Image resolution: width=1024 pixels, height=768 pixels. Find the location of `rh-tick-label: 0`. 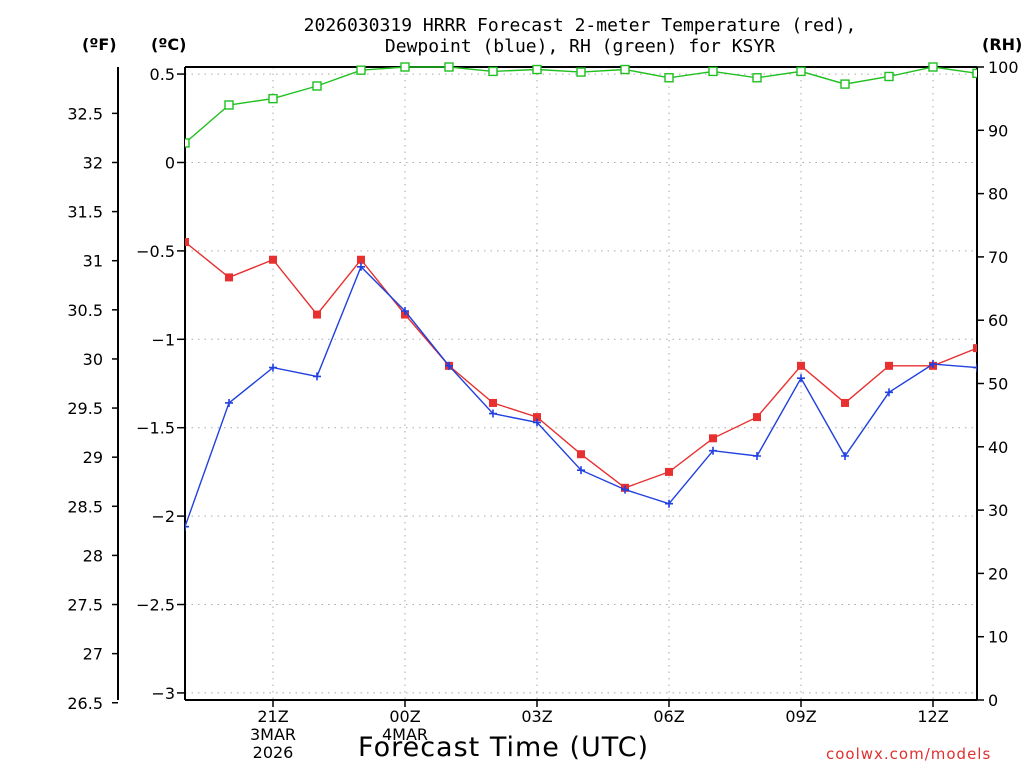

rh-tick-label: 0 is located at coordinates (993, 700).